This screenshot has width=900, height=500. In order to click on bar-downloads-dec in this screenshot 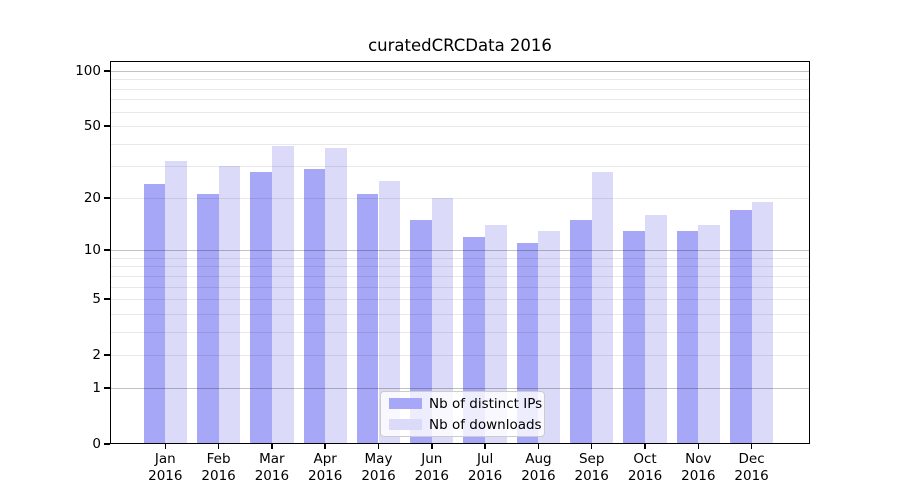, I will do `click(762, 322)`.